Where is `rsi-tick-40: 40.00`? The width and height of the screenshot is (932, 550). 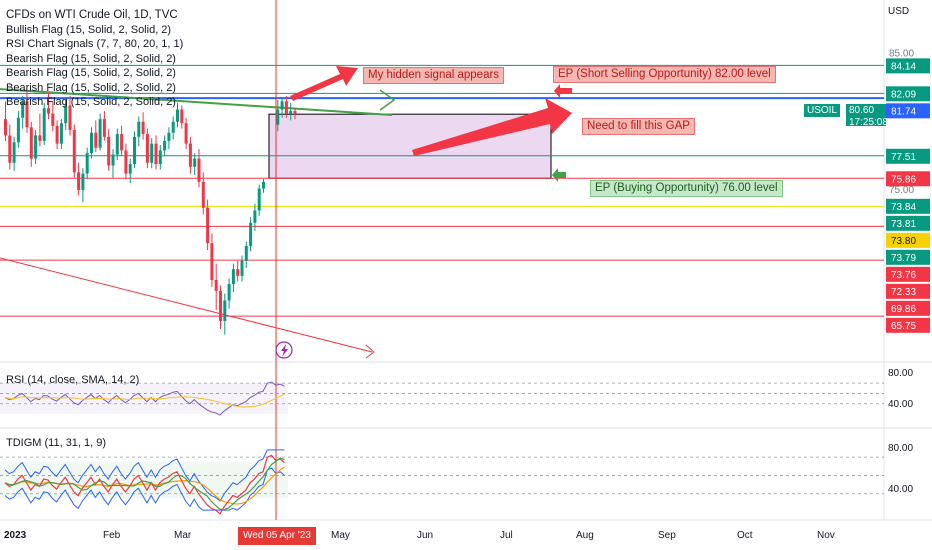 rsi-tick-40: 40.00 is located at coordinates (901, 404).